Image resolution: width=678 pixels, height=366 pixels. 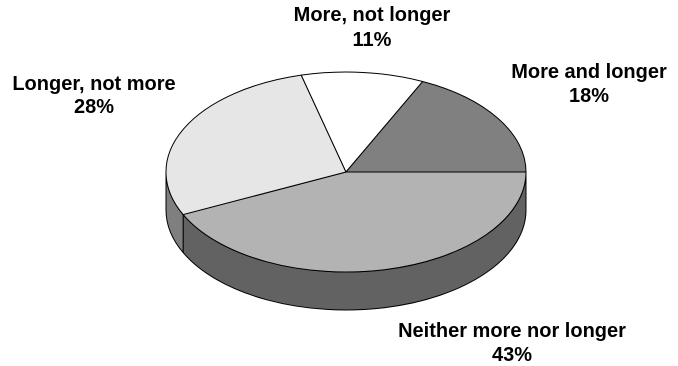 What do you see at coordinates (372, 15) in the screenshot?
I see `slice-label-text: More, not longer` at bounding box center [372, 15].